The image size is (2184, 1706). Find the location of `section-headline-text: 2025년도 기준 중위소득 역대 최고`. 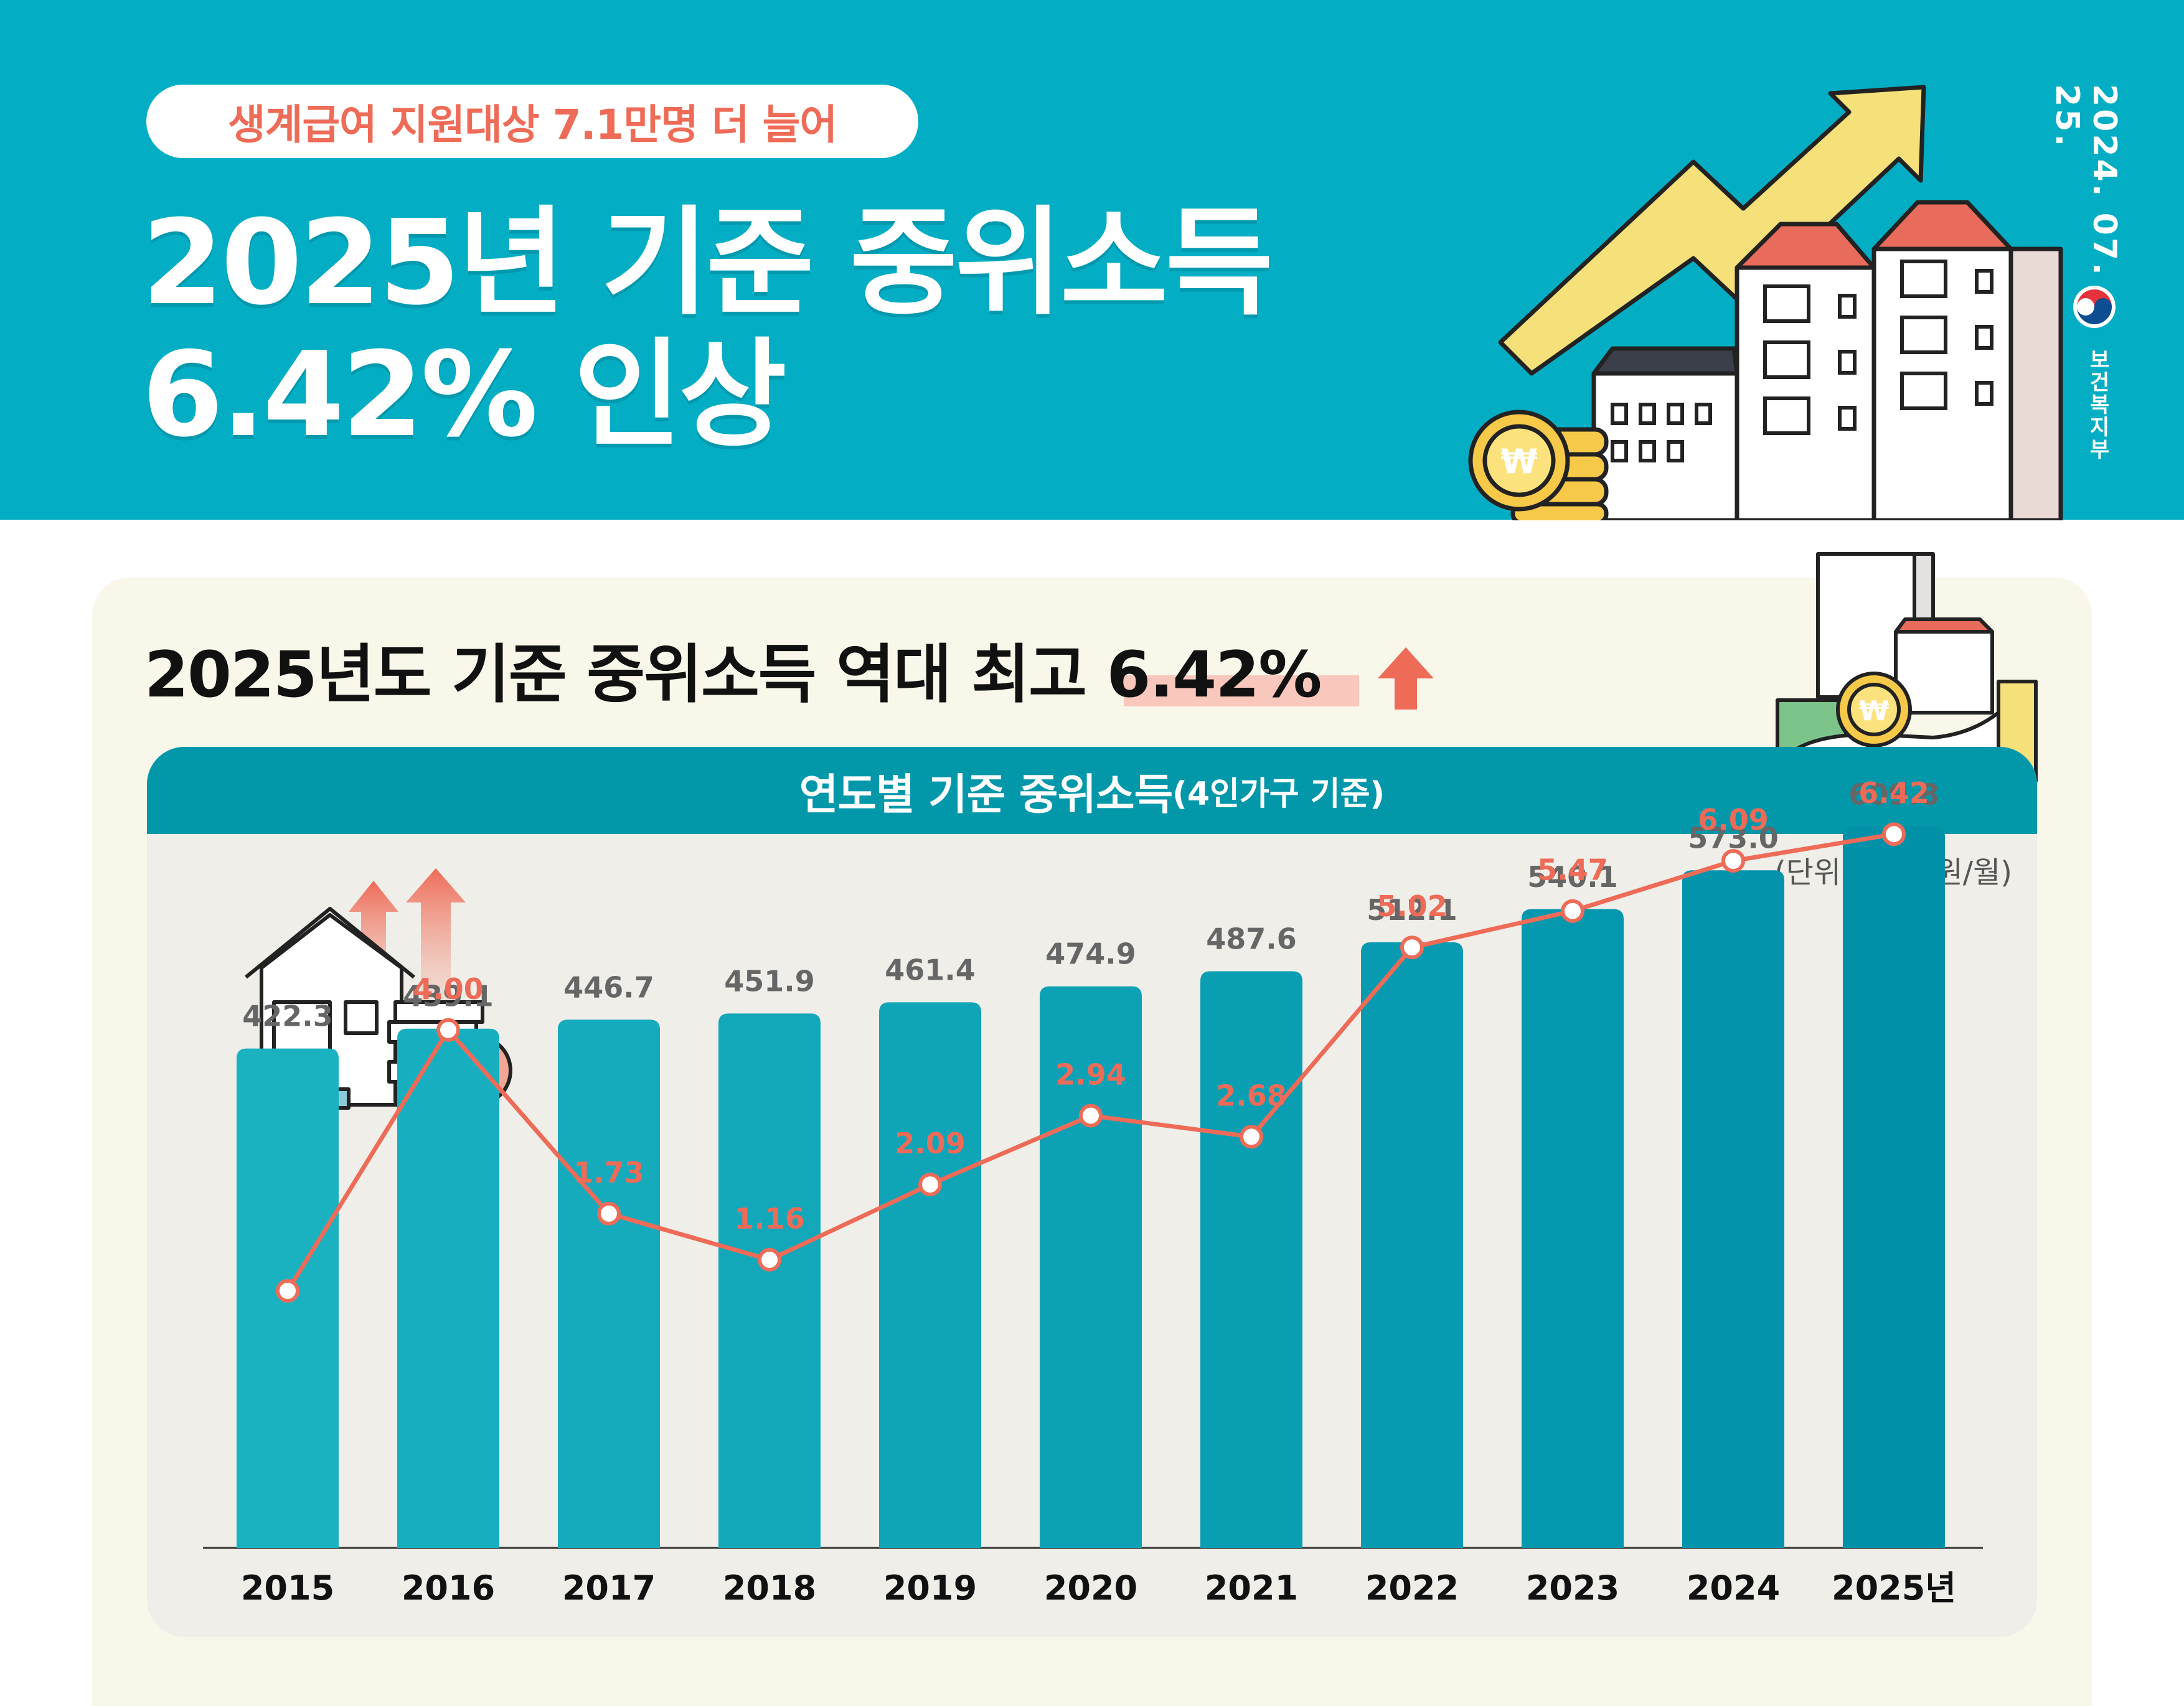

section-headline-text: 2025년도 기준 중위소득 역대 최고 is located at coordinates (625, 675).